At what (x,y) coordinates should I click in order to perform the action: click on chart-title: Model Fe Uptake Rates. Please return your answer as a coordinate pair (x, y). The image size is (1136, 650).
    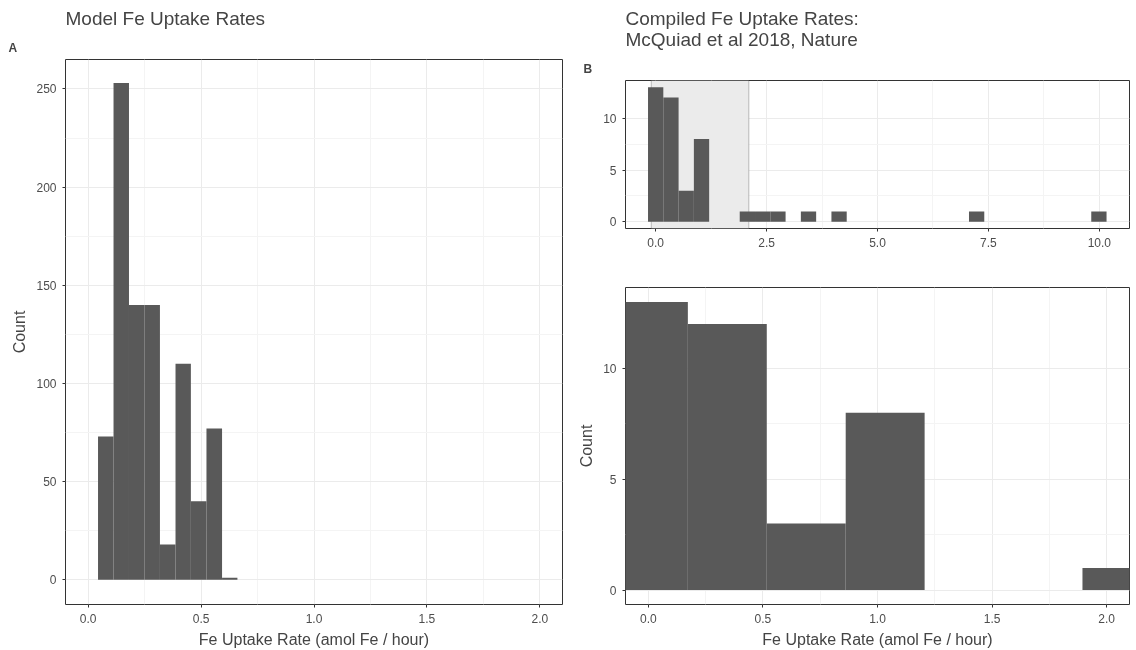
    Looking at the image, I should click on (165, 18).